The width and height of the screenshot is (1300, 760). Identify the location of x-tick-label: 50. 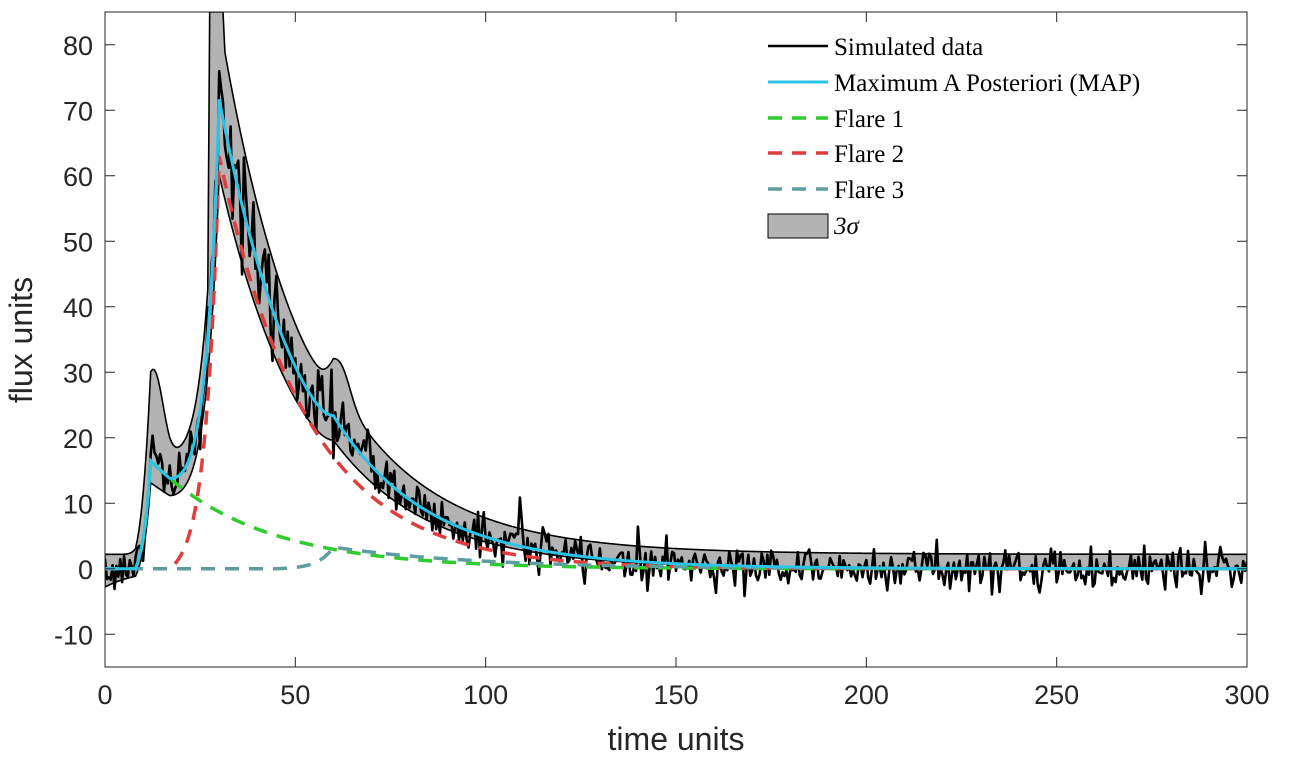
(295, 695).